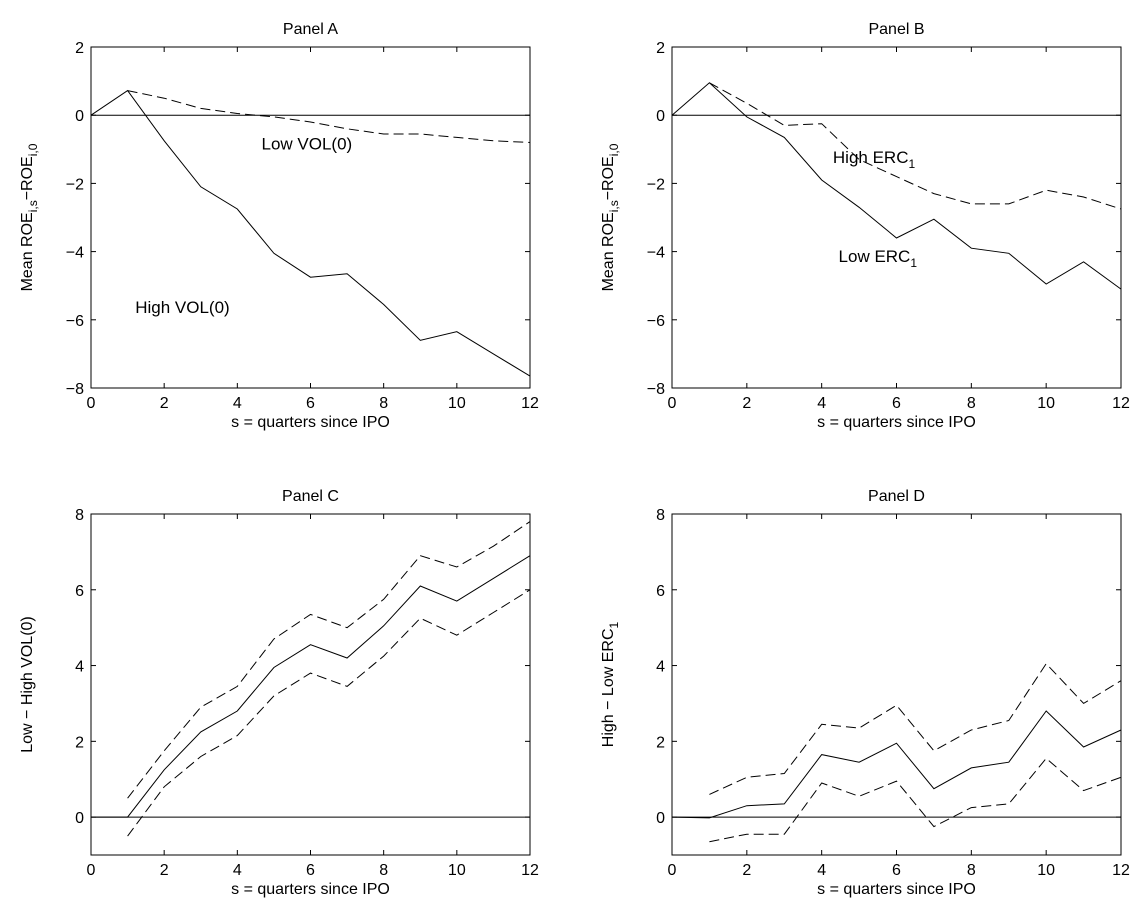  I want to click on panel-0-axes-box, so click(310, 217).